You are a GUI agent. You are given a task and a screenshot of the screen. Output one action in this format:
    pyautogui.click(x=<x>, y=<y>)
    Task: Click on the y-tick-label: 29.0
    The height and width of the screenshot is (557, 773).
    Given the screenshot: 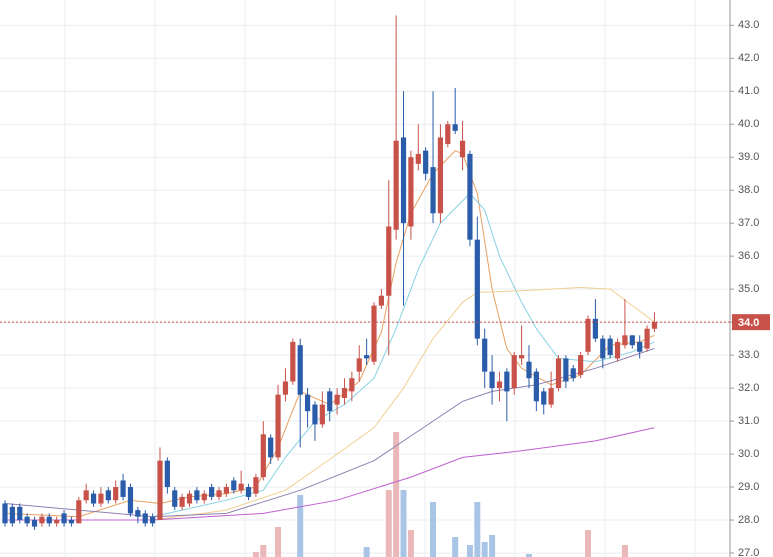 What is the action you would take?
    pyautogui.click(x=748, y=487)
    